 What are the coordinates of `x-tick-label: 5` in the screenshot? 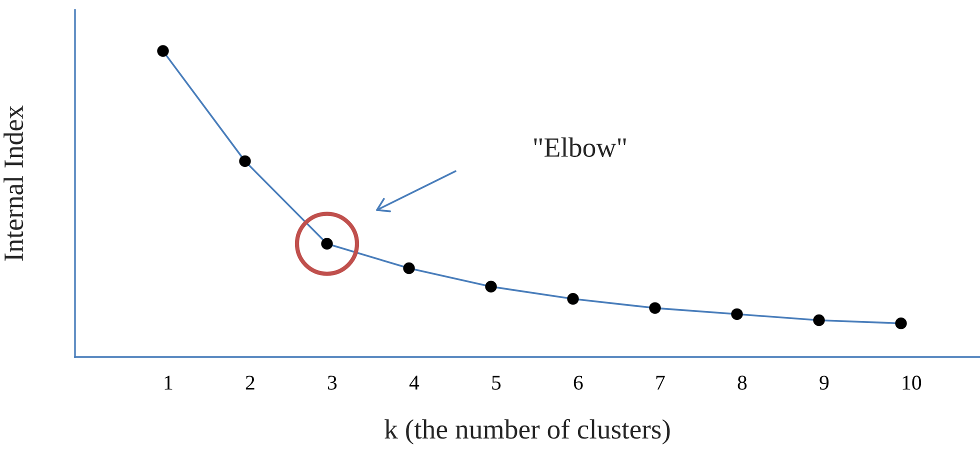 It's located at (496, 383).